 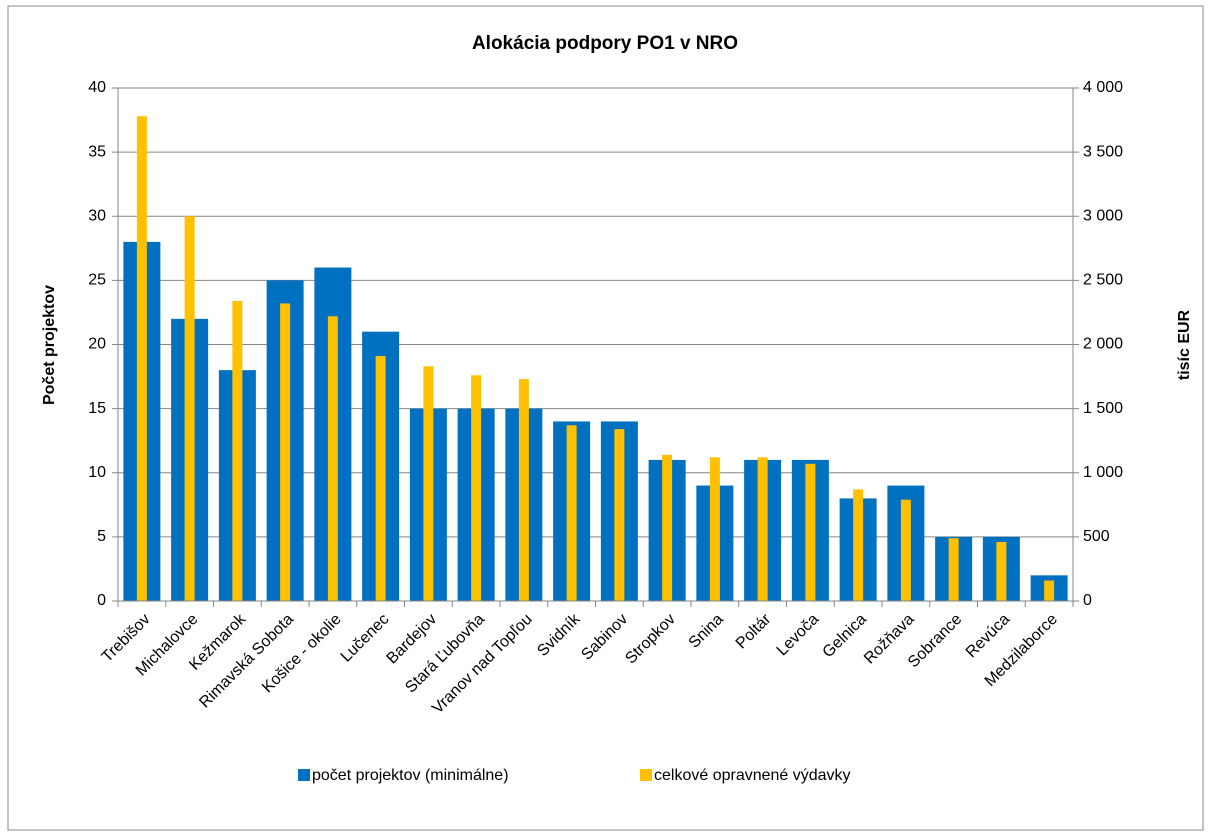 I want to click on y-tick-label: 35, so click(x=97, y=151).